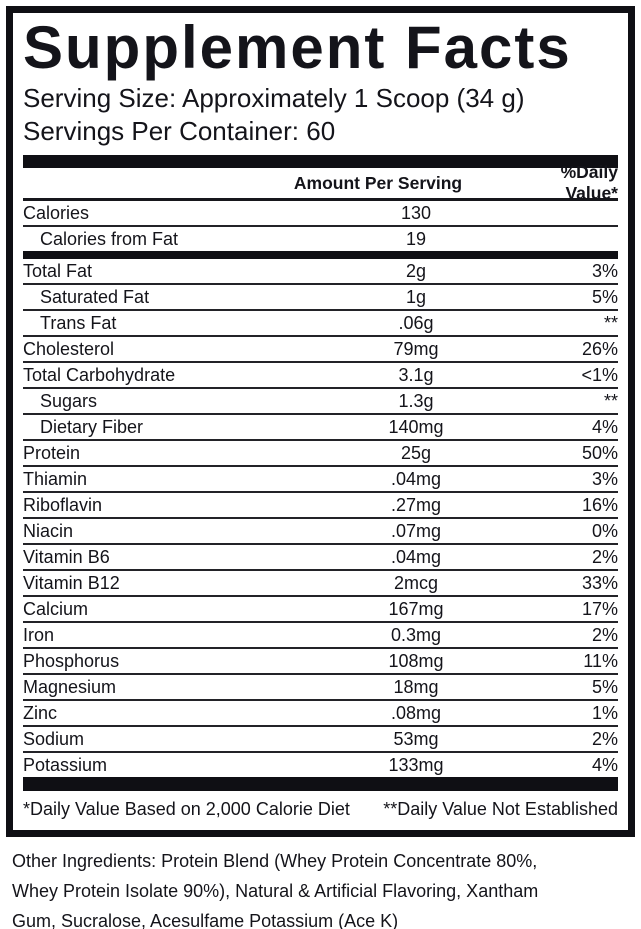  What do you see at coordinates (599, 608) in the screenshot?
I see `nutrient-daily-value: 17%` at bounding box center [599, 608].